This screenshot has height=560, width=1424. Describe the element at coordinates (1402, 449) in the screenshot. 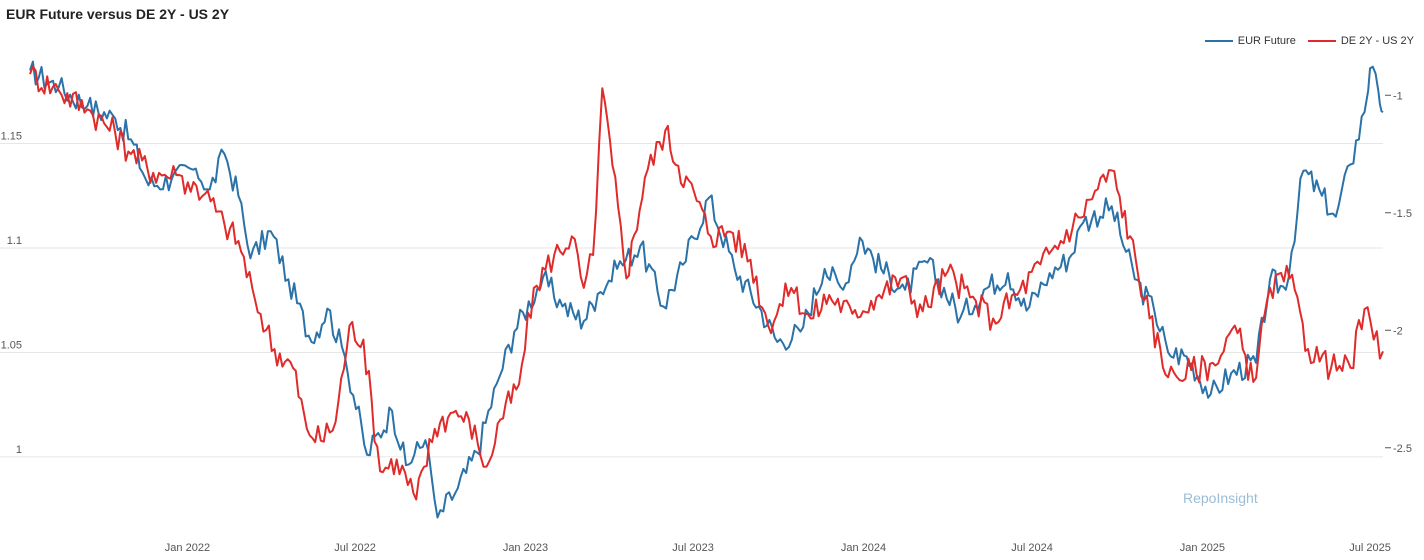

I see `y-right-tick-label-0: -2.5` at that location.